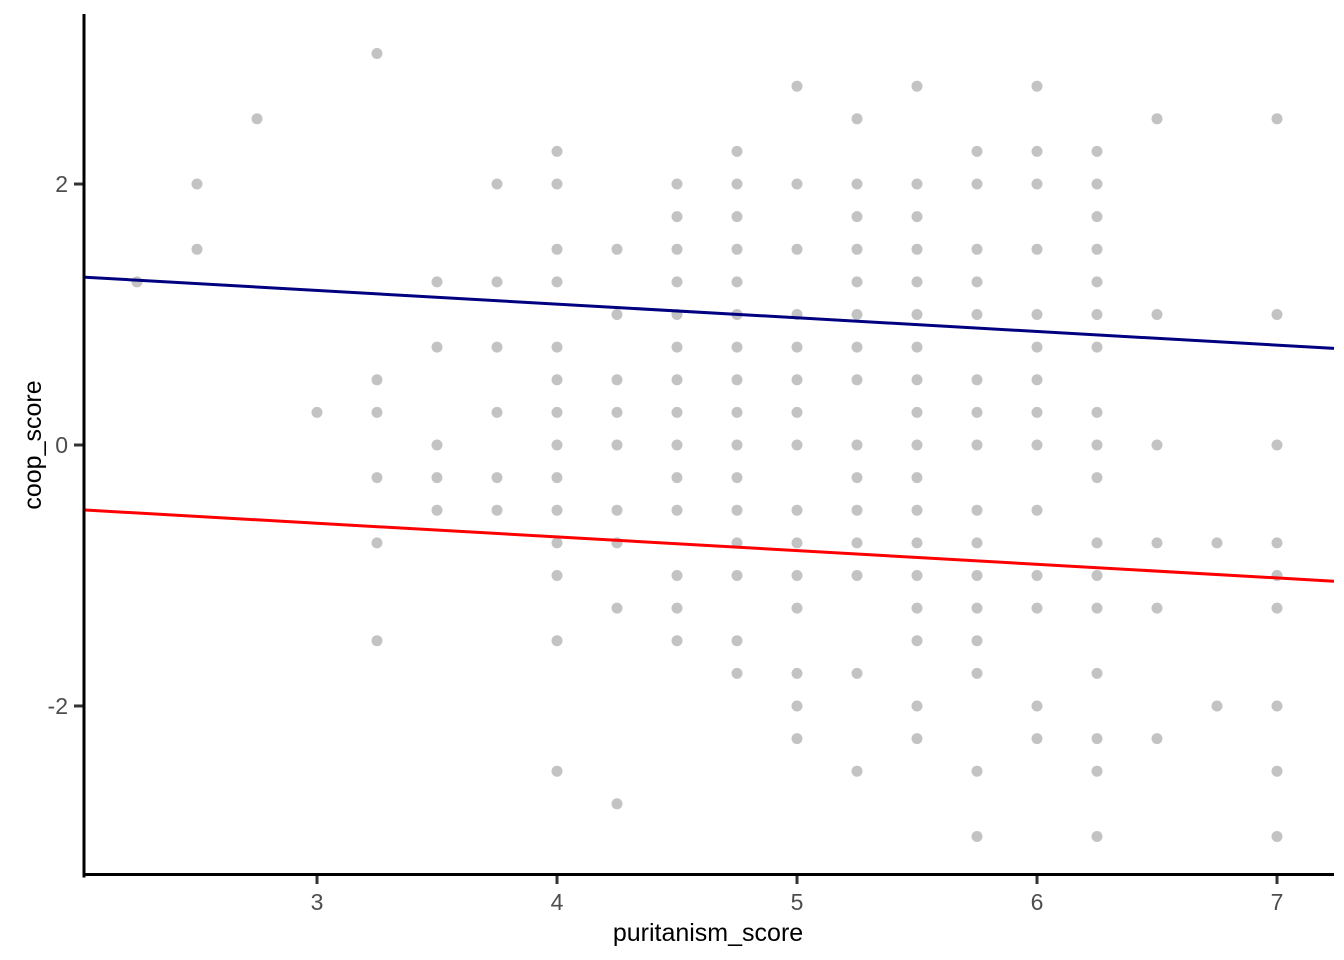  Describe the element at coordinates (797, 902) in the screenshot. I see `x-tick-label: 5` at that location.